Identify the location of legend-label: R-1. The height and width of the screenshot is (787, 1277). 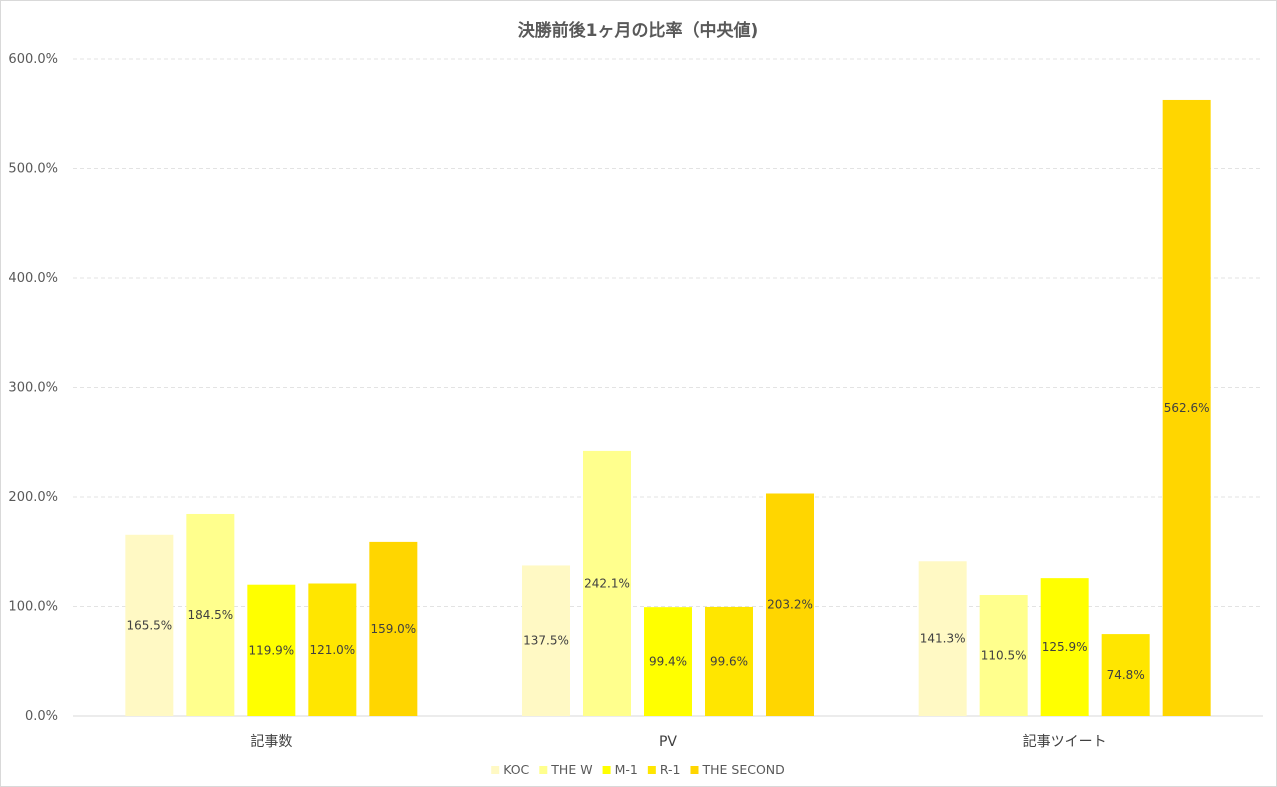
(670, 769).